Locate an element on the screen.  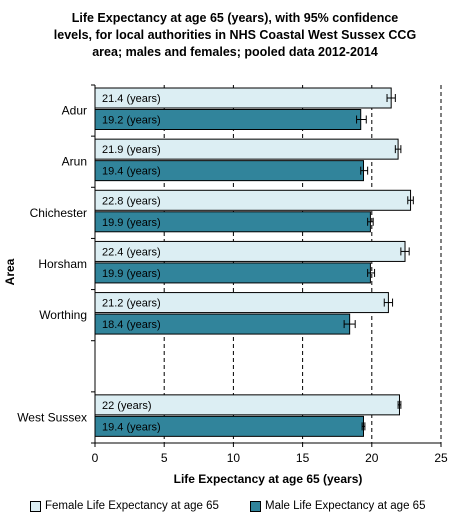
x-tick-label: 0 is located at coordinates (95, 458).